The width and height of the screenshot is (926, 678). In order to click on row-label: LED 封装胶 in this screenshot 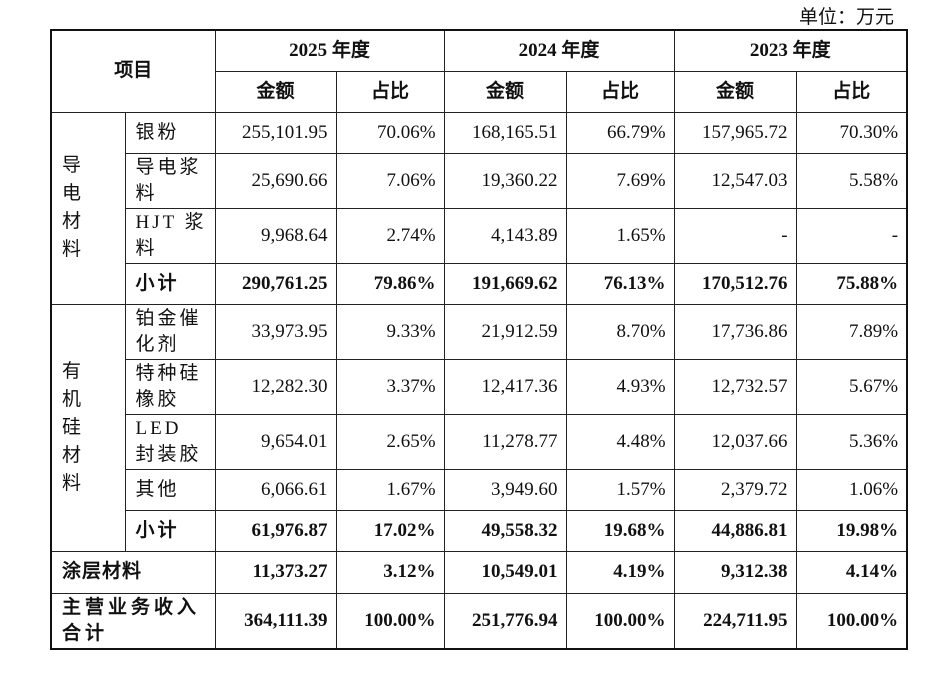, I will do `click(170, 441)`.